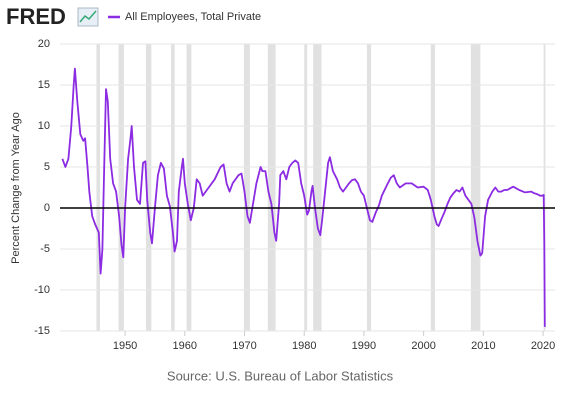 This screenshot has height=400, width=575. I want to click on x-tick-label: 2010, so click(483, 346).